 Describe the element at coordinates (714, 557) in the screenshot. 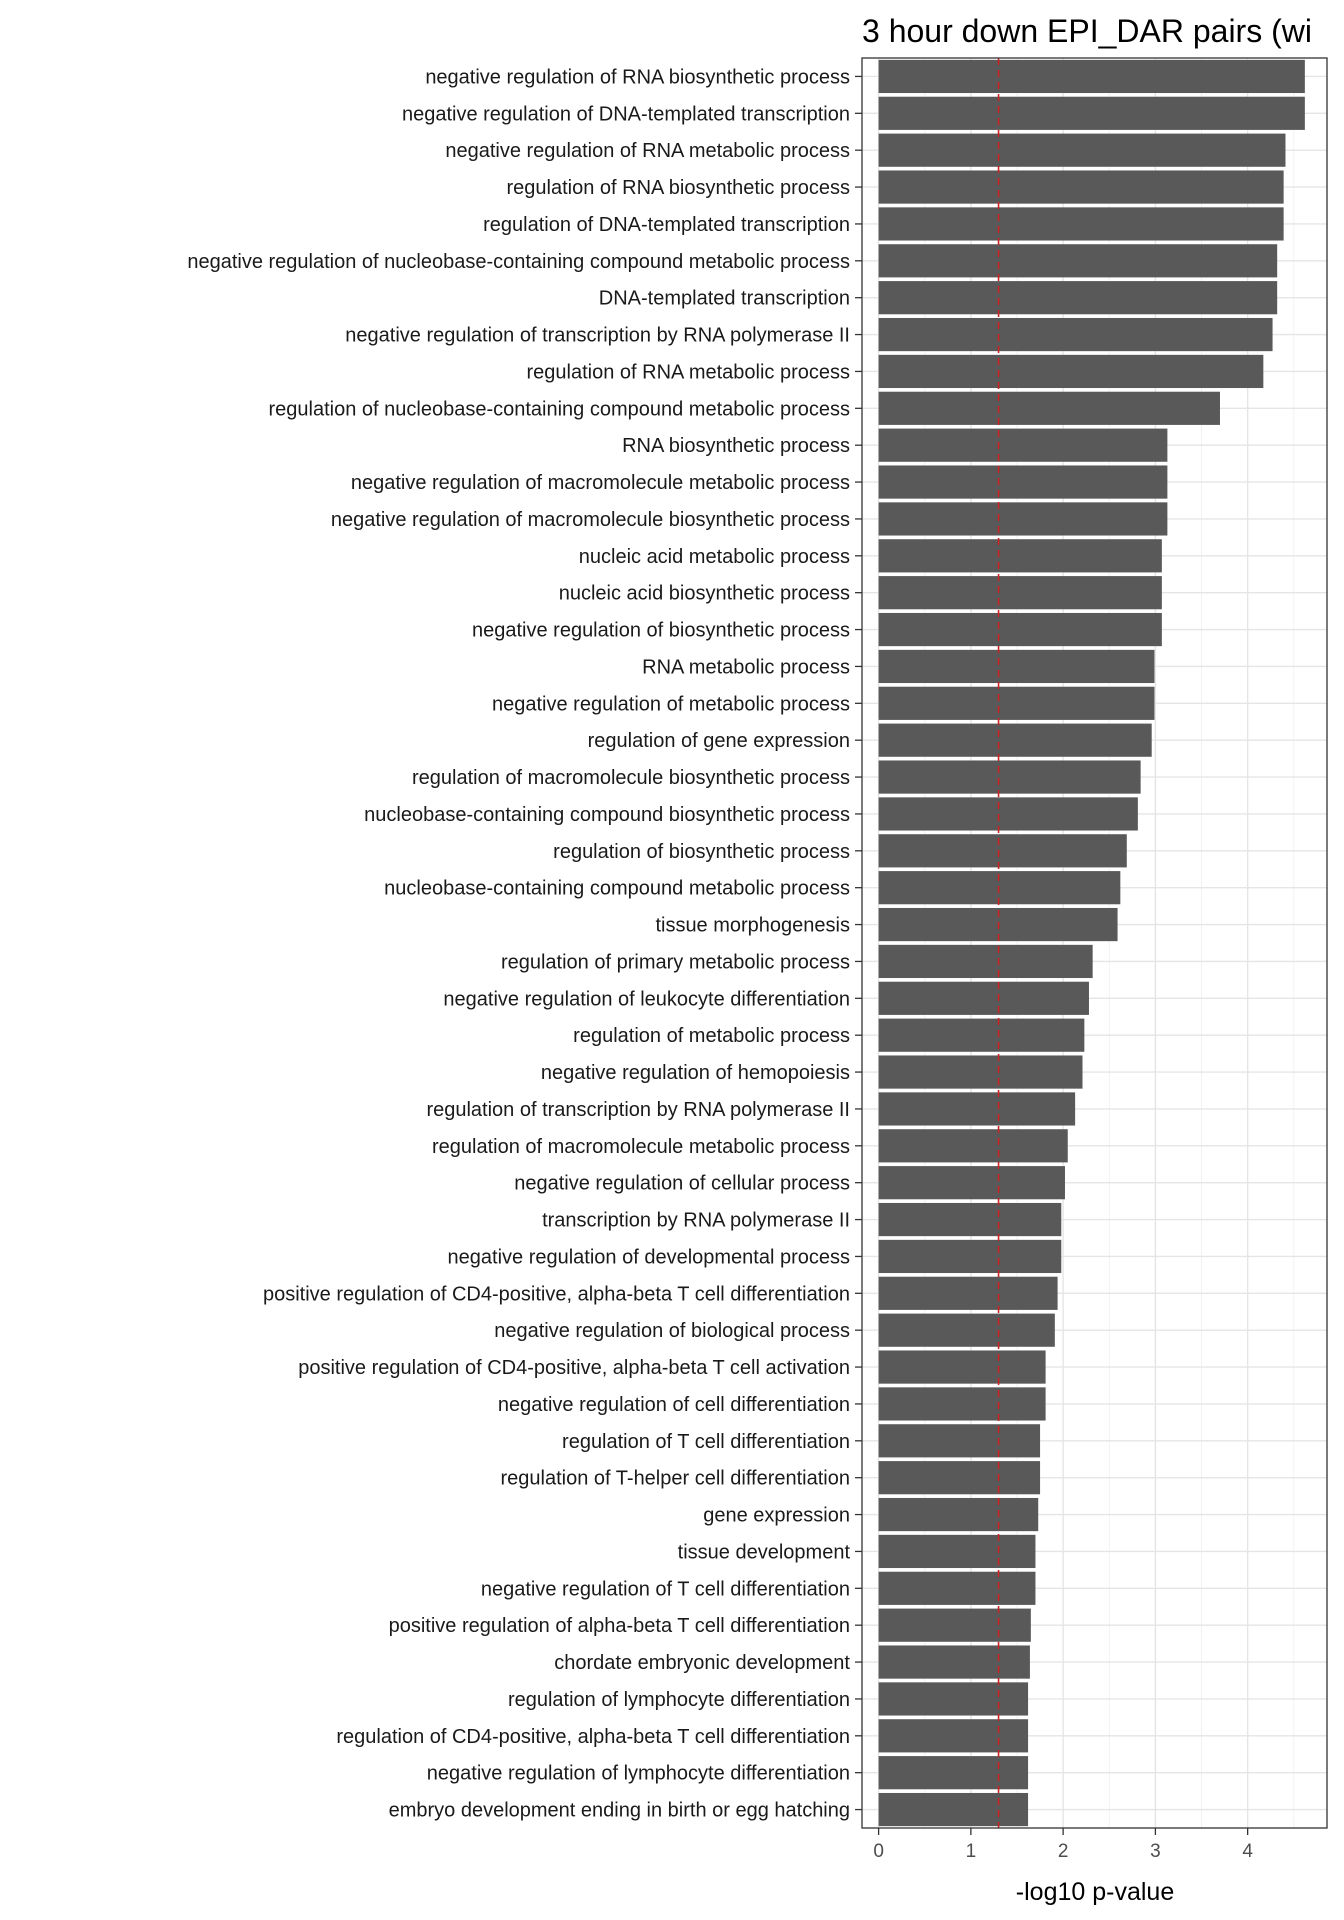

I see `category-label: nucleic acid metabolic process` at that location.